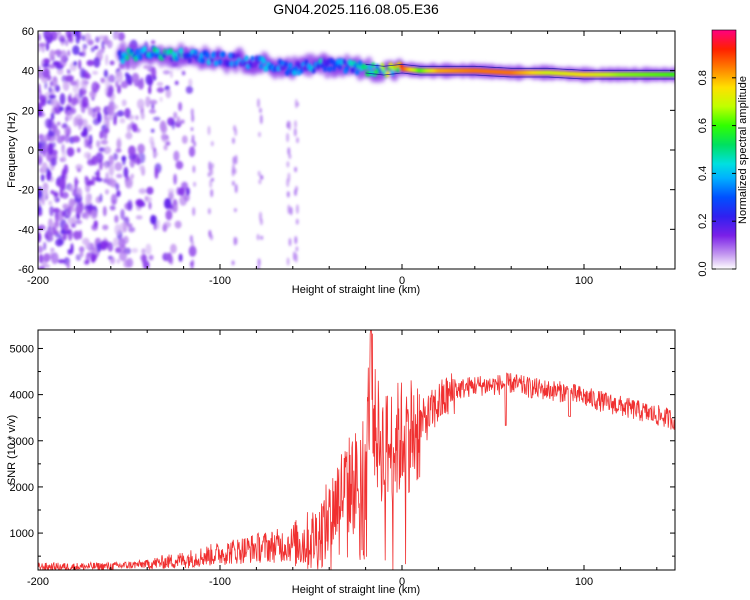  What do you see at coordinates (22, 396) in the screenshot?
I see `y-tick-label: 4000` at bounding box center [22, 396].